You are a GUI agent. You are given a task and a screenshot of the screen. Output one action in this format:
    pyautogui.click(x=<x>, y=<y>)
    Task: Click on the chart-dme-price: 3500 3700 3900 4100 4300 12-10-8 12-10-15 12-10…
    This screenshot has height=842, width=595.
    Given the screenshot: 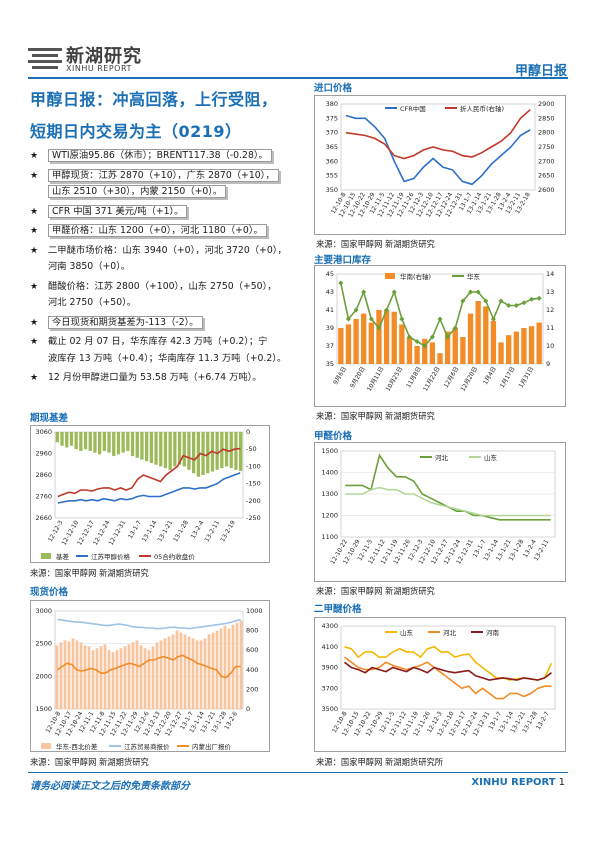 What is the action you would take?
    pyautogui.click(x=440, y=684)
    